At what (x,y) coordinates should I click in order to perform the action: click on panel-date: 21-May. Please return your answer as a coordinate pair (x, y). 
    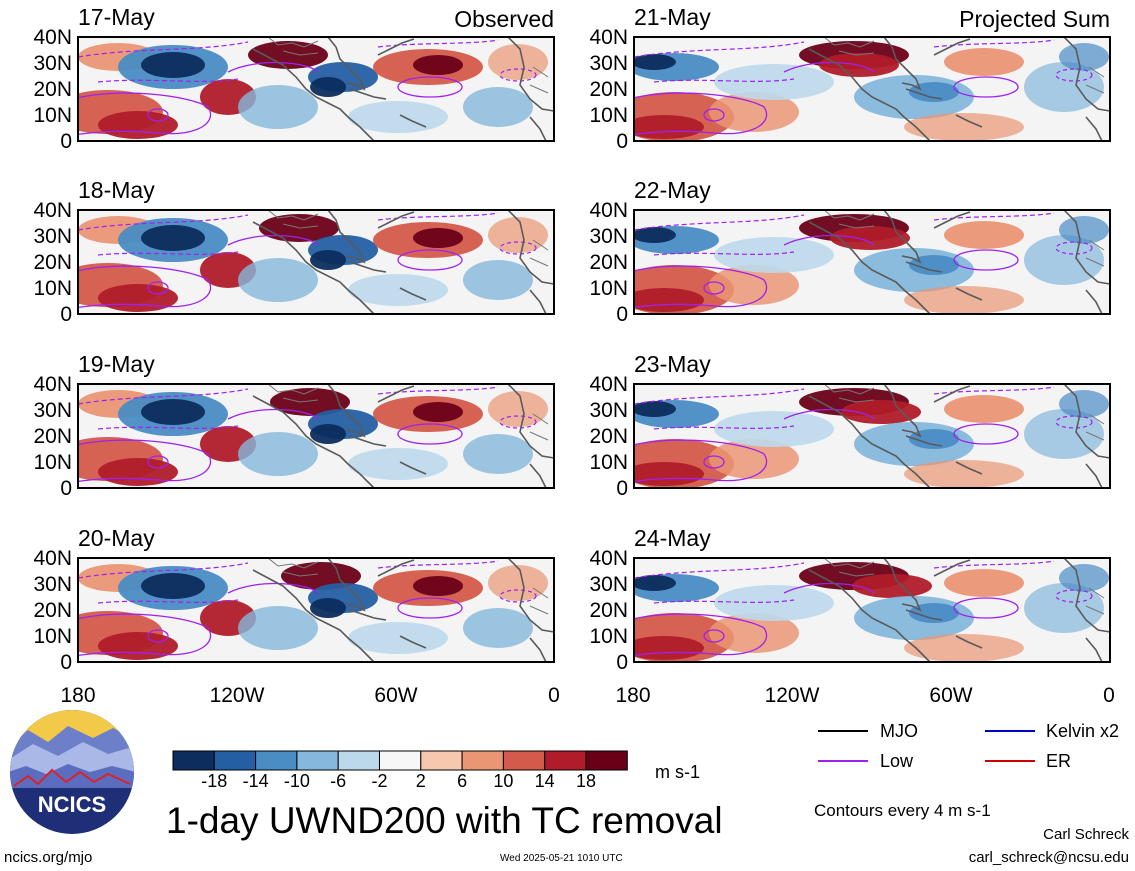
    Looking at the image, I should click on (672, 17).